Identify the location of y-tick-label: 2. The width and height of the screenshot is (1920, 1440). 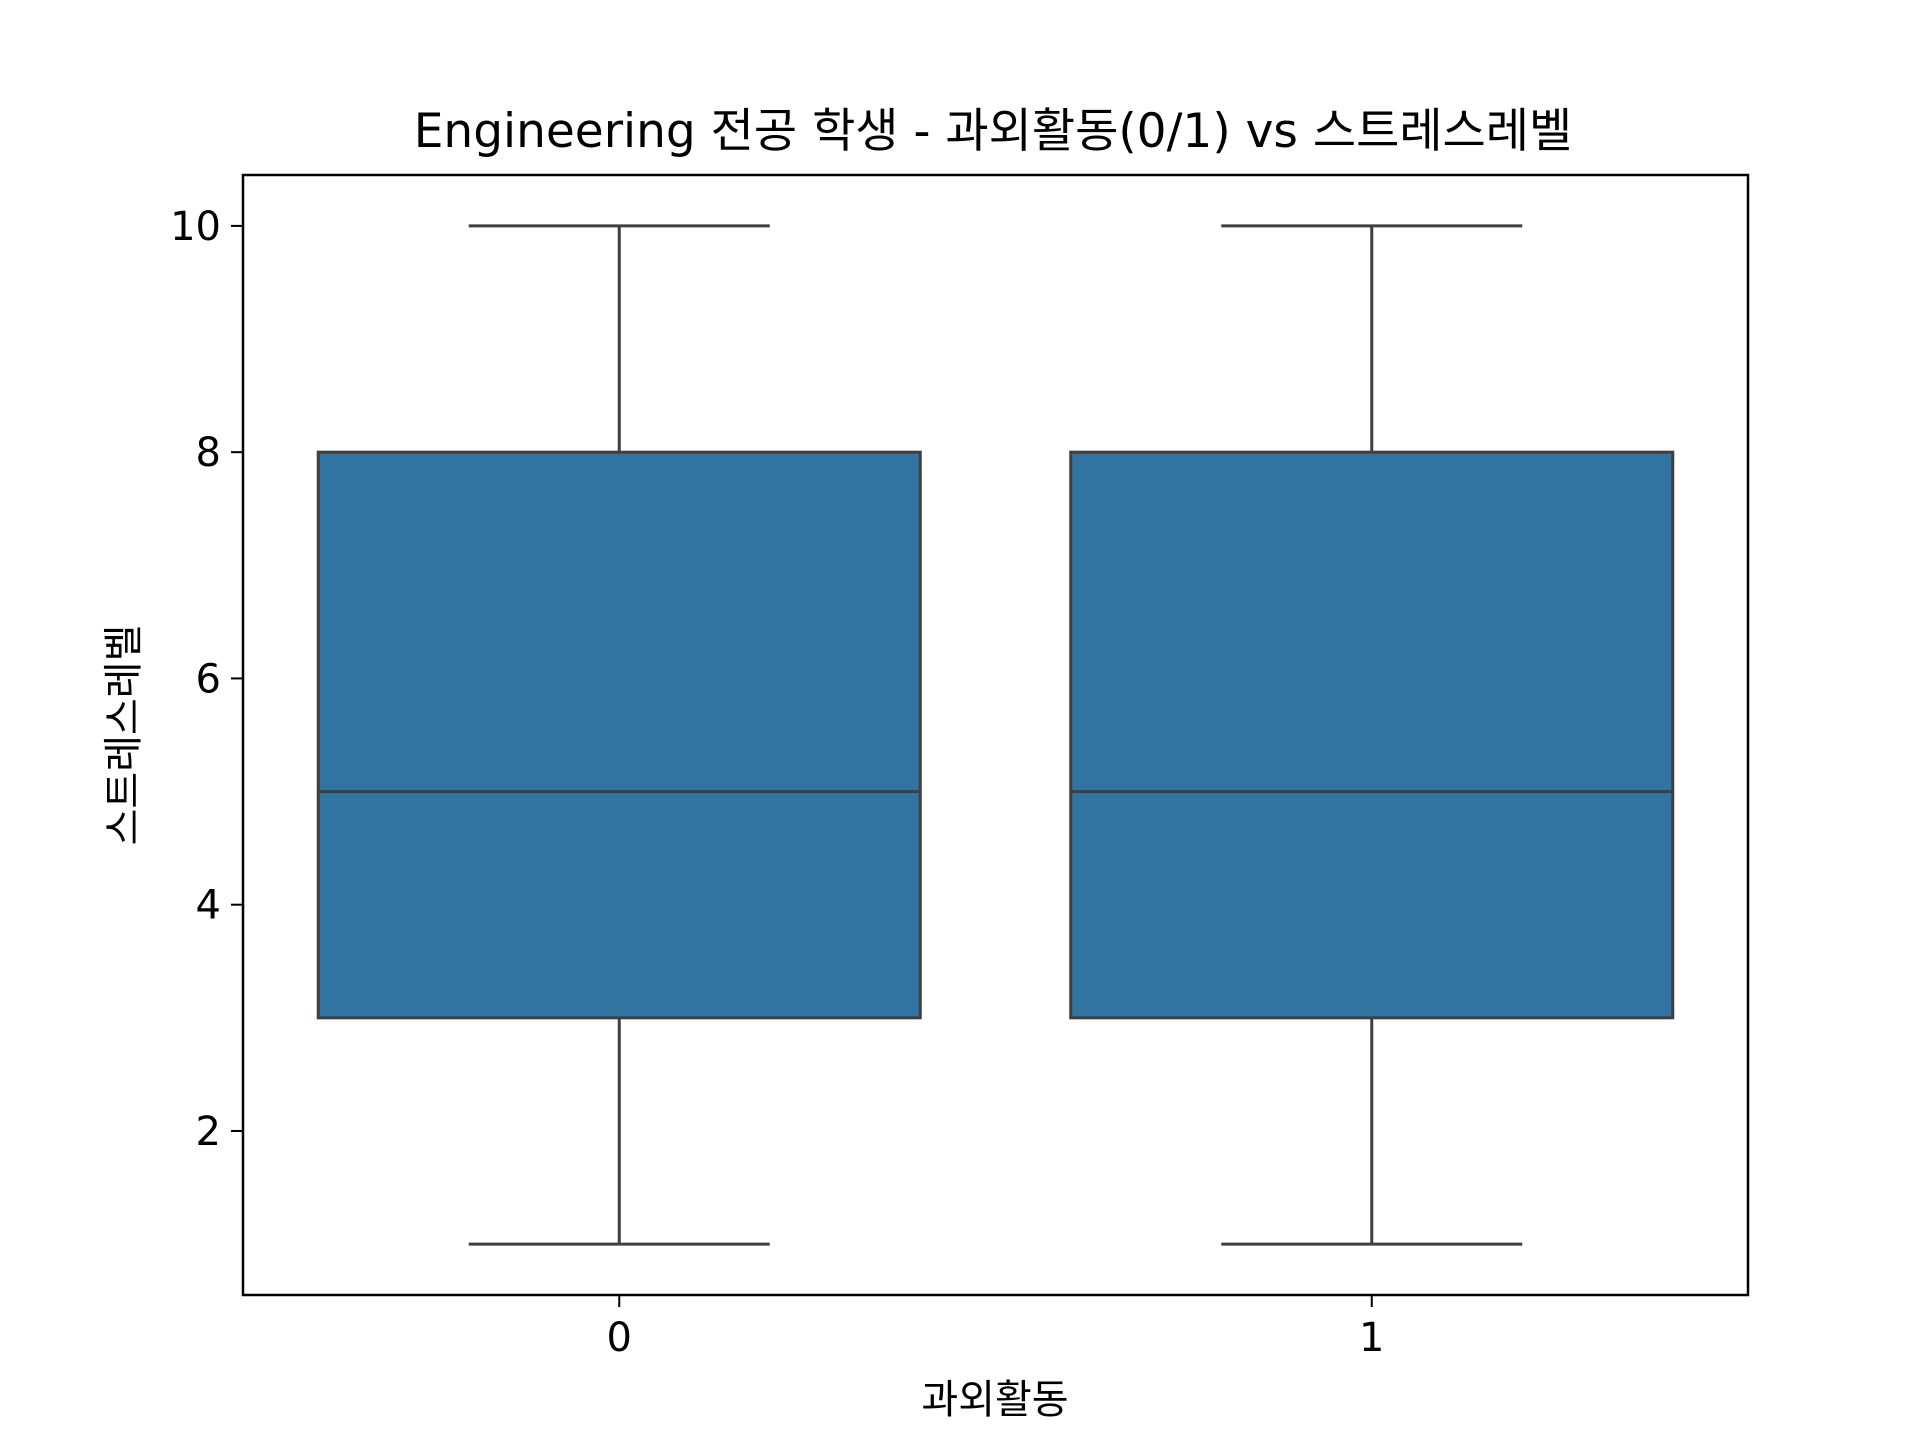
(208, 1132).